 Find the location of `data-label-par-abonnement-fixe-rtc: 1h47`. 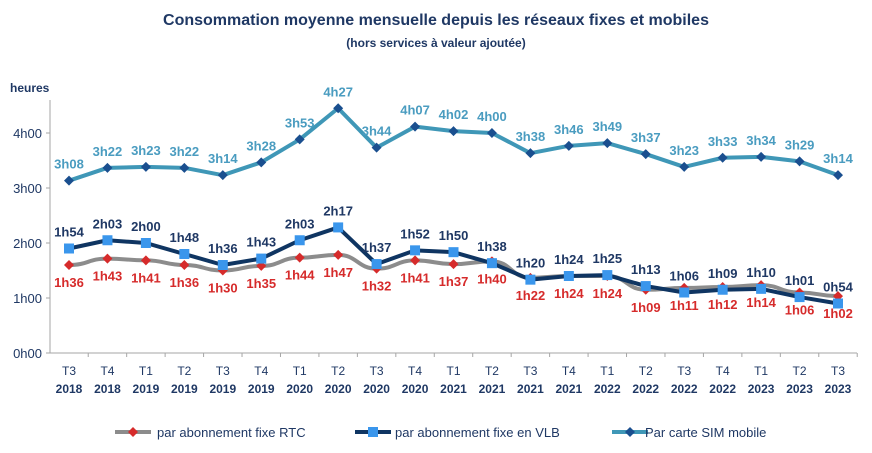

data-label-par-abonnement-fixe-rtc: 1h47 is located at coordinates (338, 272).